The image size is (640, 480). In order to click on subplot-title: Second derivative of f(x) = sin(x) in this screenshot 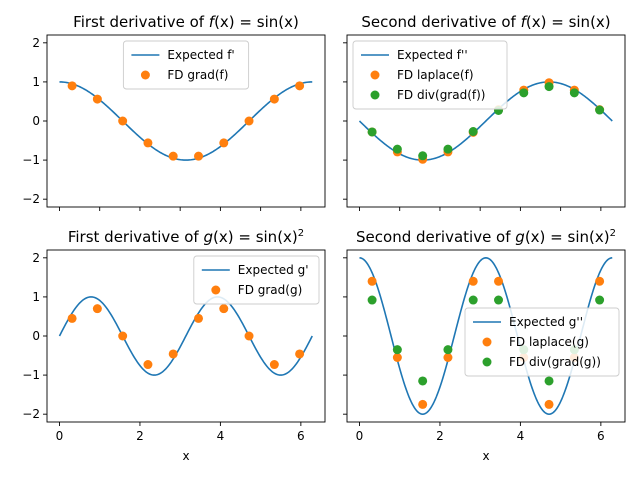, I will do `click(485, 22)`.